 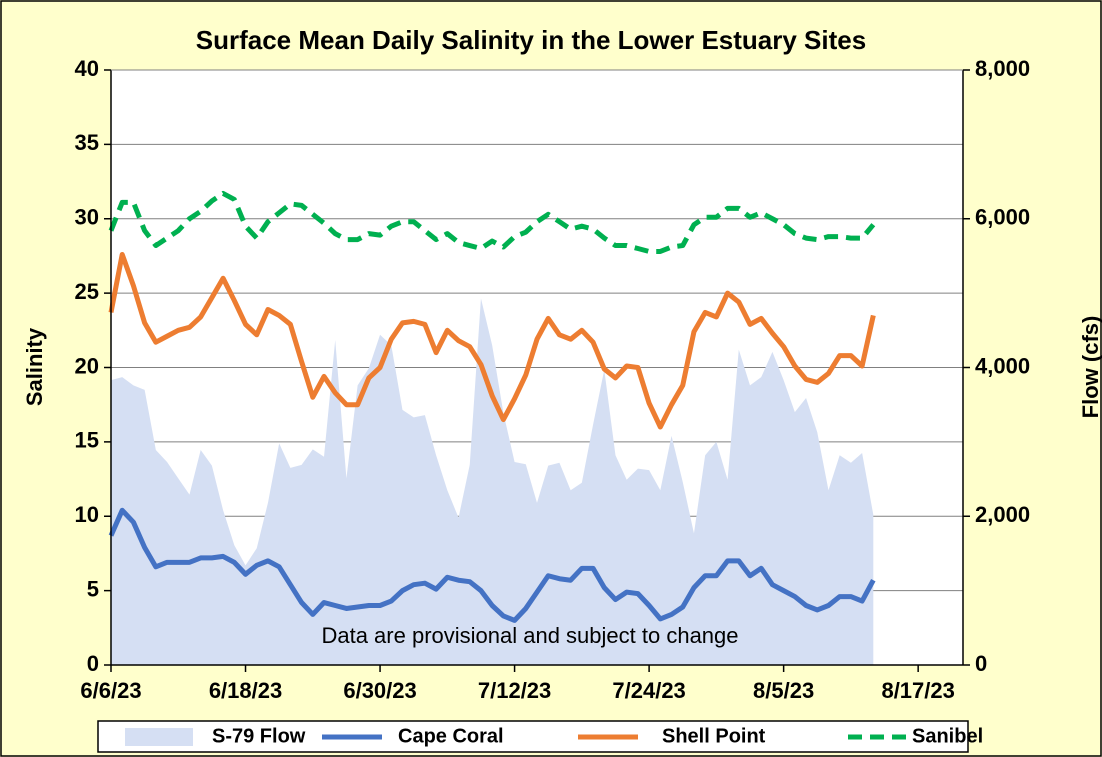 What do you see at coordinates (1002, 365) in the screenshot?
I see `y2-tick-label: 4,000` at bounding box center [1002, 365].